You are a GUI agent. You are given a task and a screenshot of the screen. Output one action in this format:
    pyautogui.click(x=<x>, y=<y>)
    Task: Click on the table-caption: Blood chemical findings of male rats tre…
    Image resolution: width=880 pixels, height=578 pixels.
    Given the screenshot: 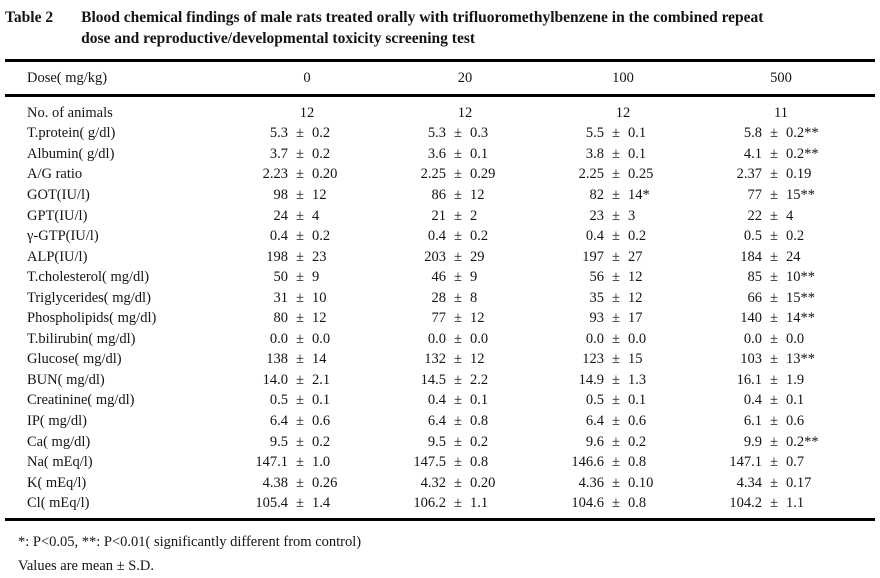 What is the action you would take?
    pyautogui.click(x=422, y=28)
    